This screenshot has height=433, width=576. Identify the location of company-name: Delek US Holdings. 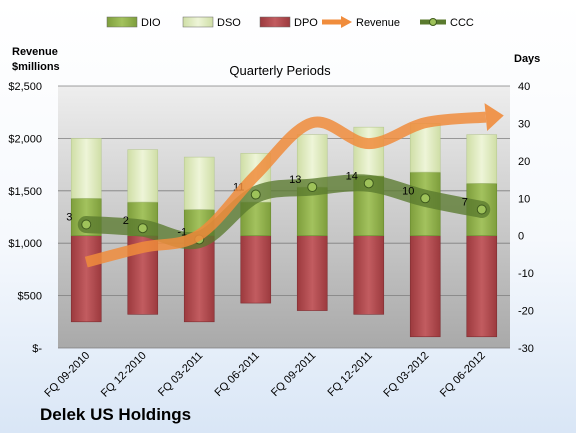
(115, 414).